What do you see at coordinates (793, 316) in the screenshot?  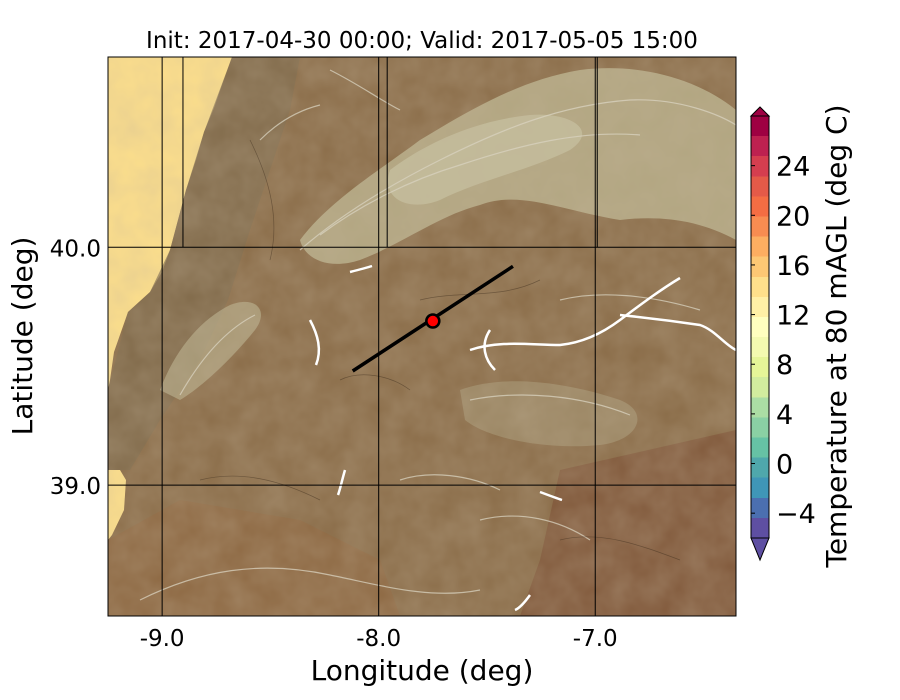 I see `colorbar-tick-label: 12` at bounding box center [793, 316].